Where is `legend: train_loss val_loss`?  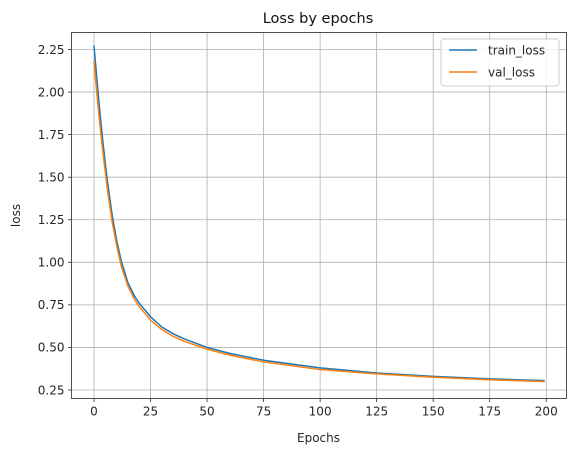 legend: train_loss val_loss is located at coordinates (500, 62).